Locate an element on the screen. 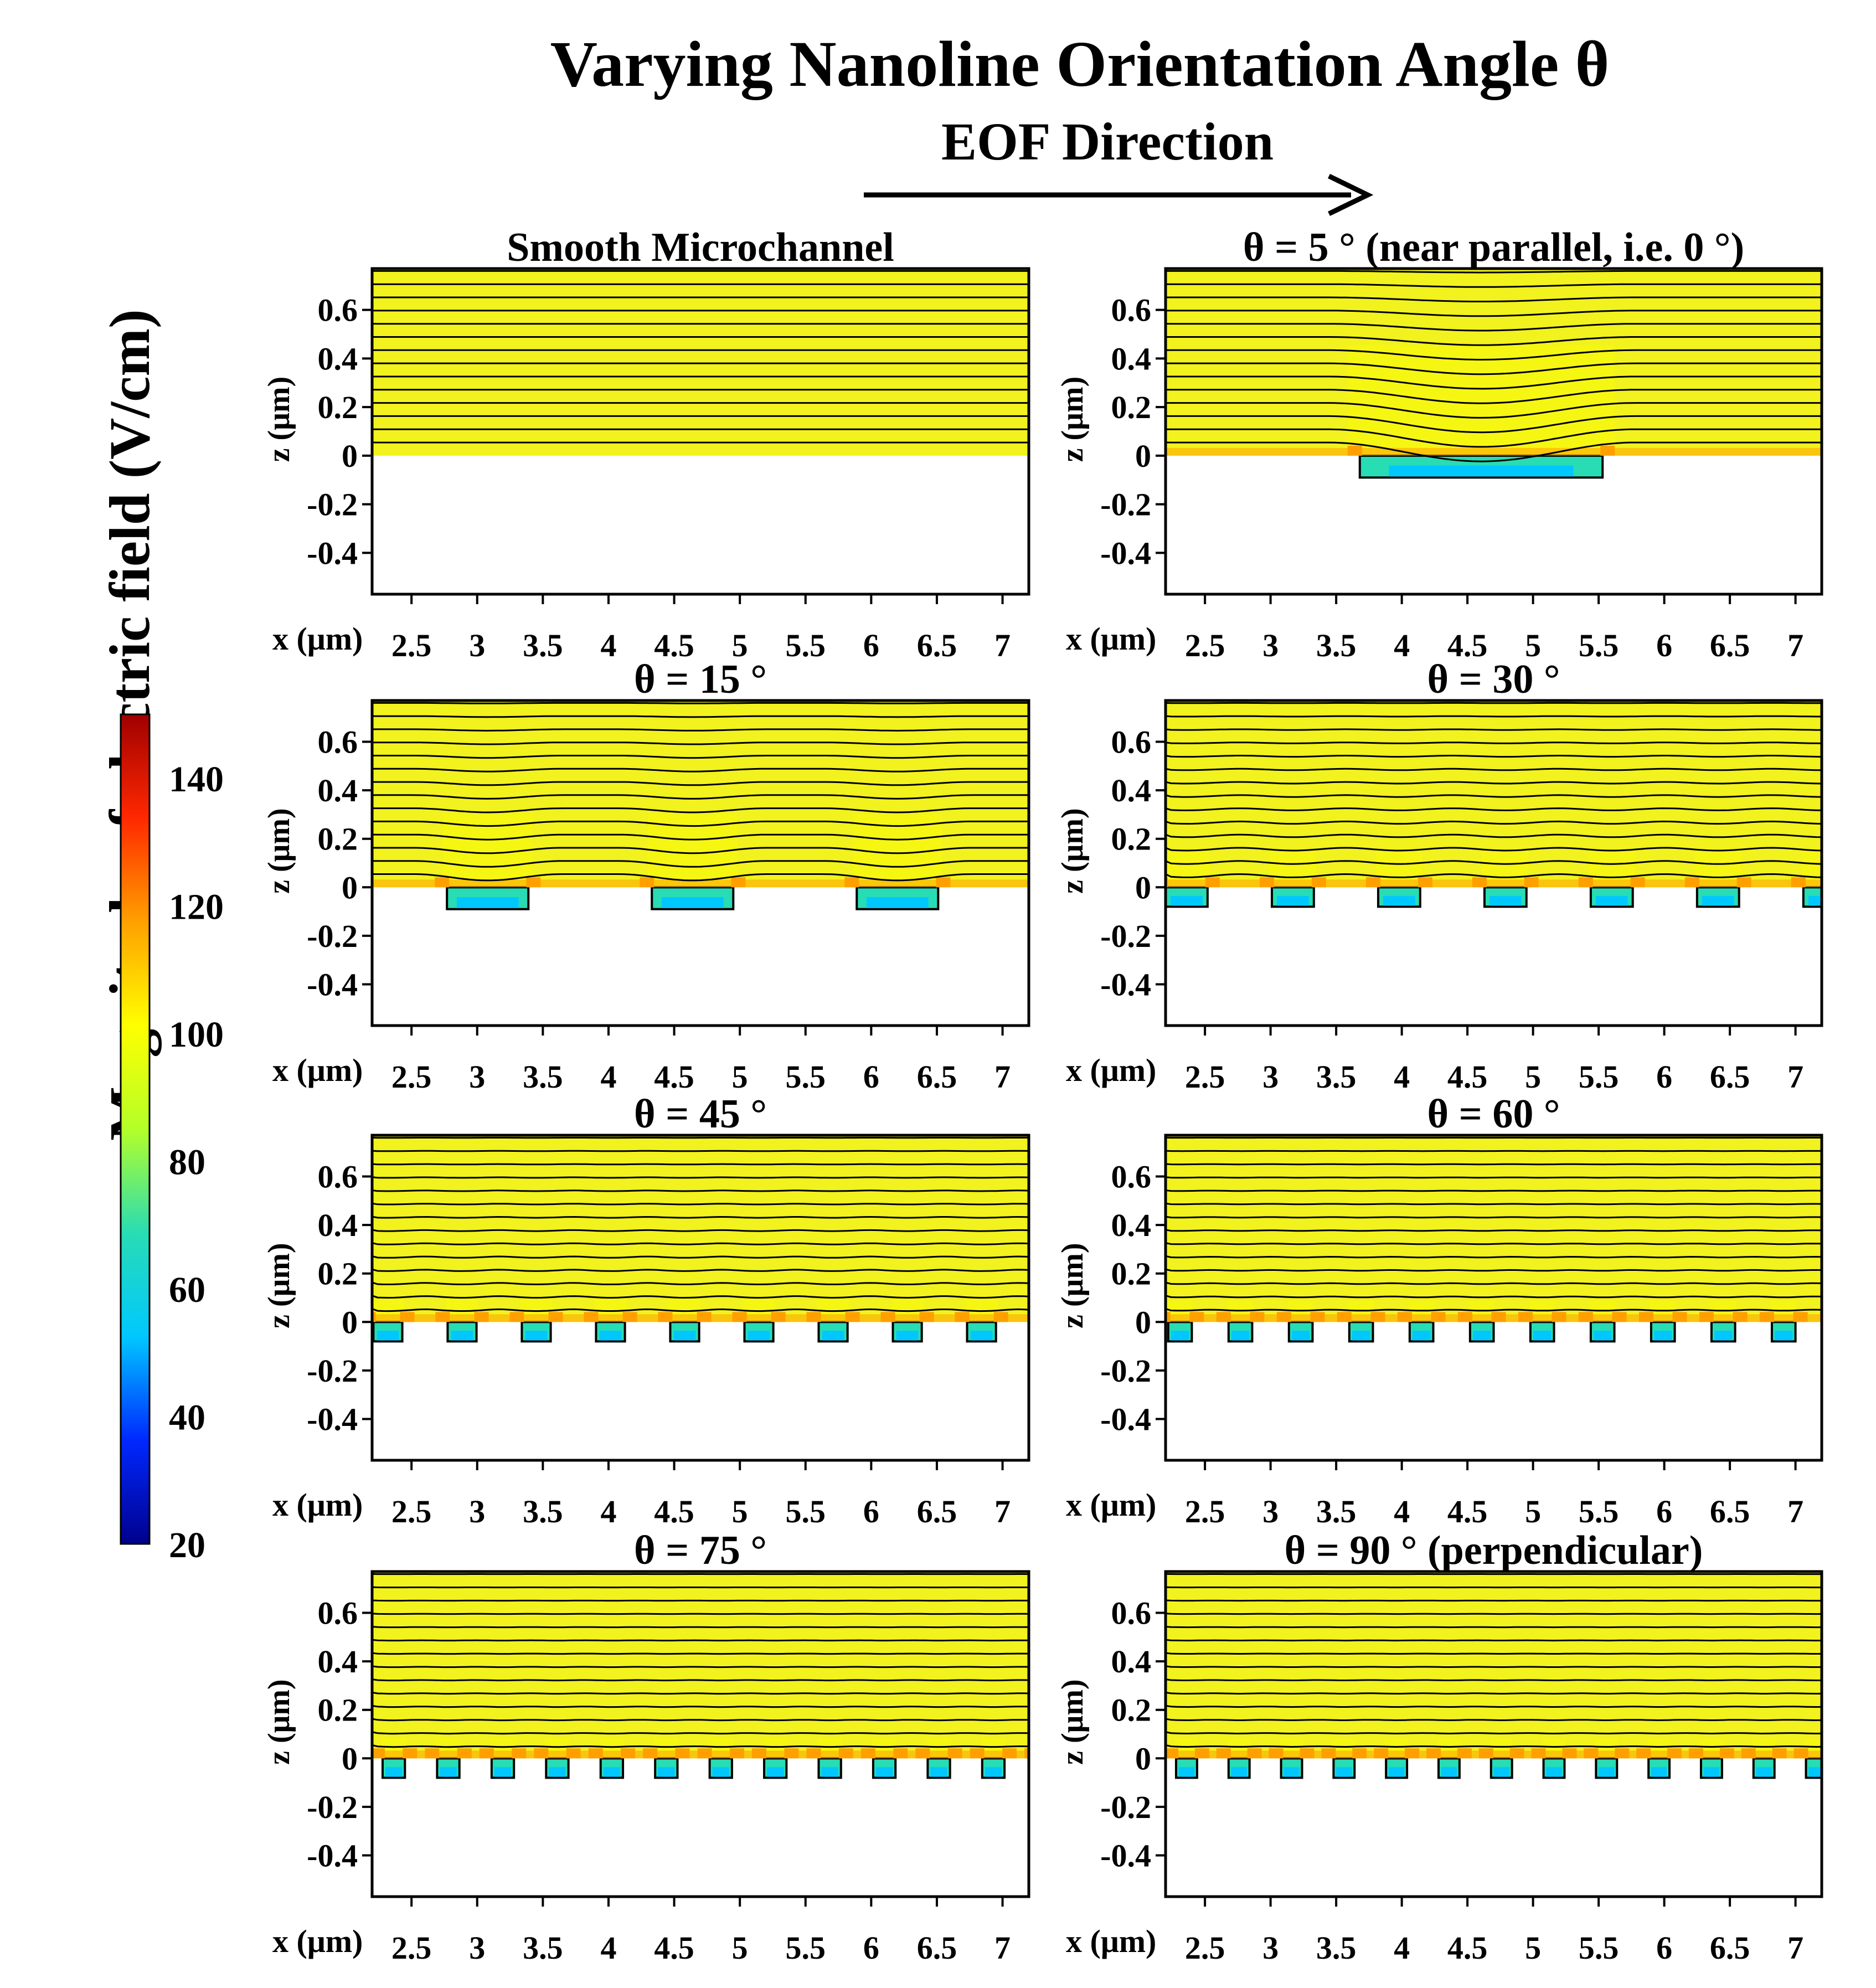 This screenshot has width=1876, height=1988. panel-title: θ = 30 ° is located at coordinates (1494, 679).